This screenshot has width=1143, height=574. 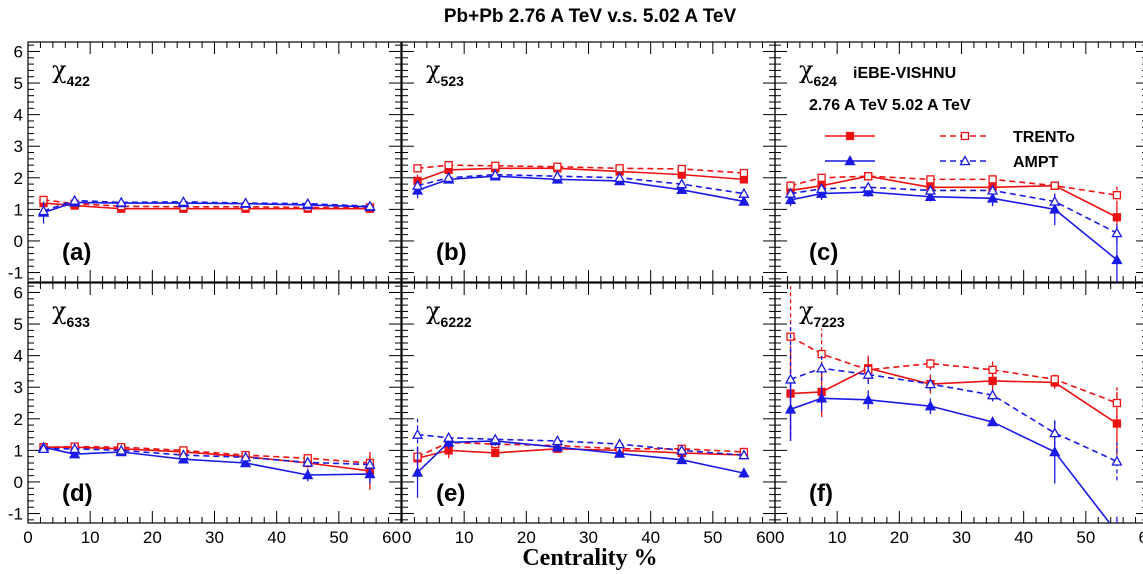 I want to click on panel-b: χ523 (b), so click(x=588, y=162).